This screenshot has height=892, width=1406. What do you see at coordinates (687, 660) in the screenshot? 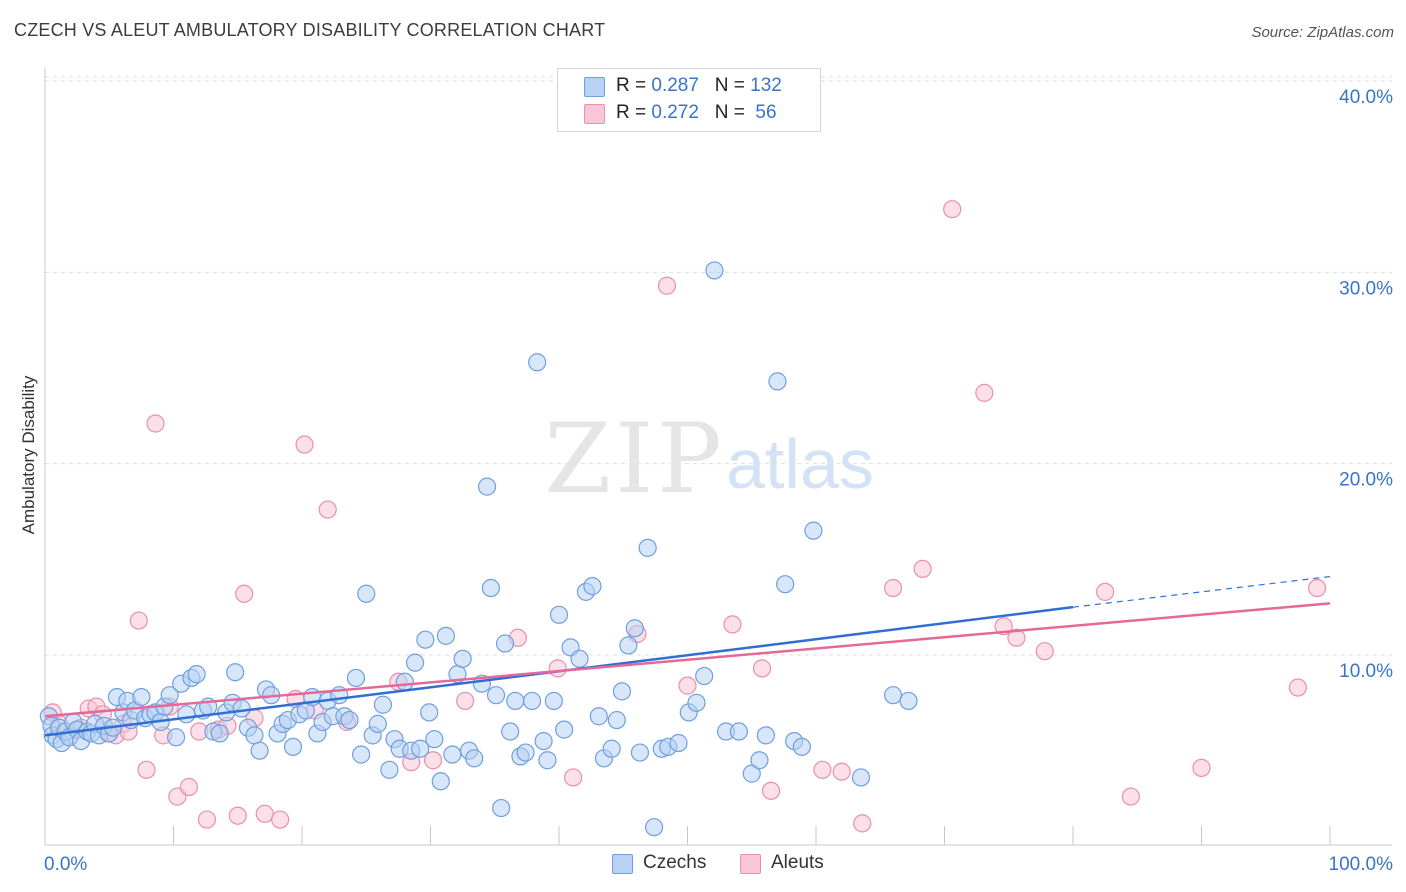
I see `aleut-trend-line` at bounding box center [687, 660].